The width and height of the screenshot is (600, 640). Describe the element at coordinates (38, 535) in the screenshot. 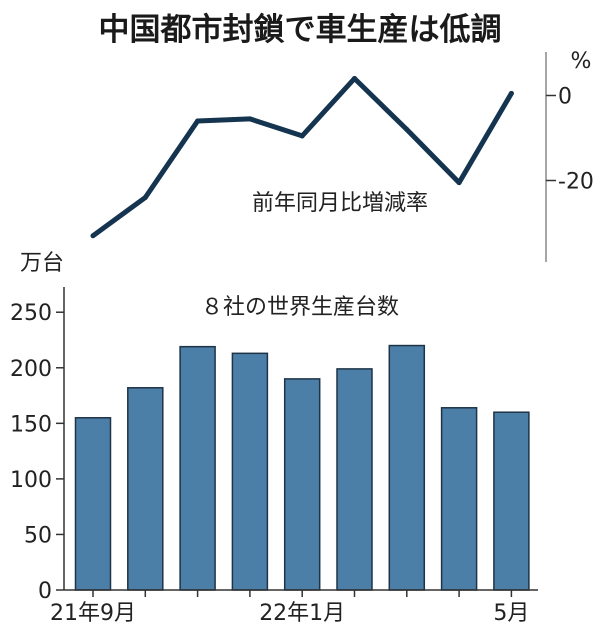

I see `bar-y-tick-label: 50` at that location.